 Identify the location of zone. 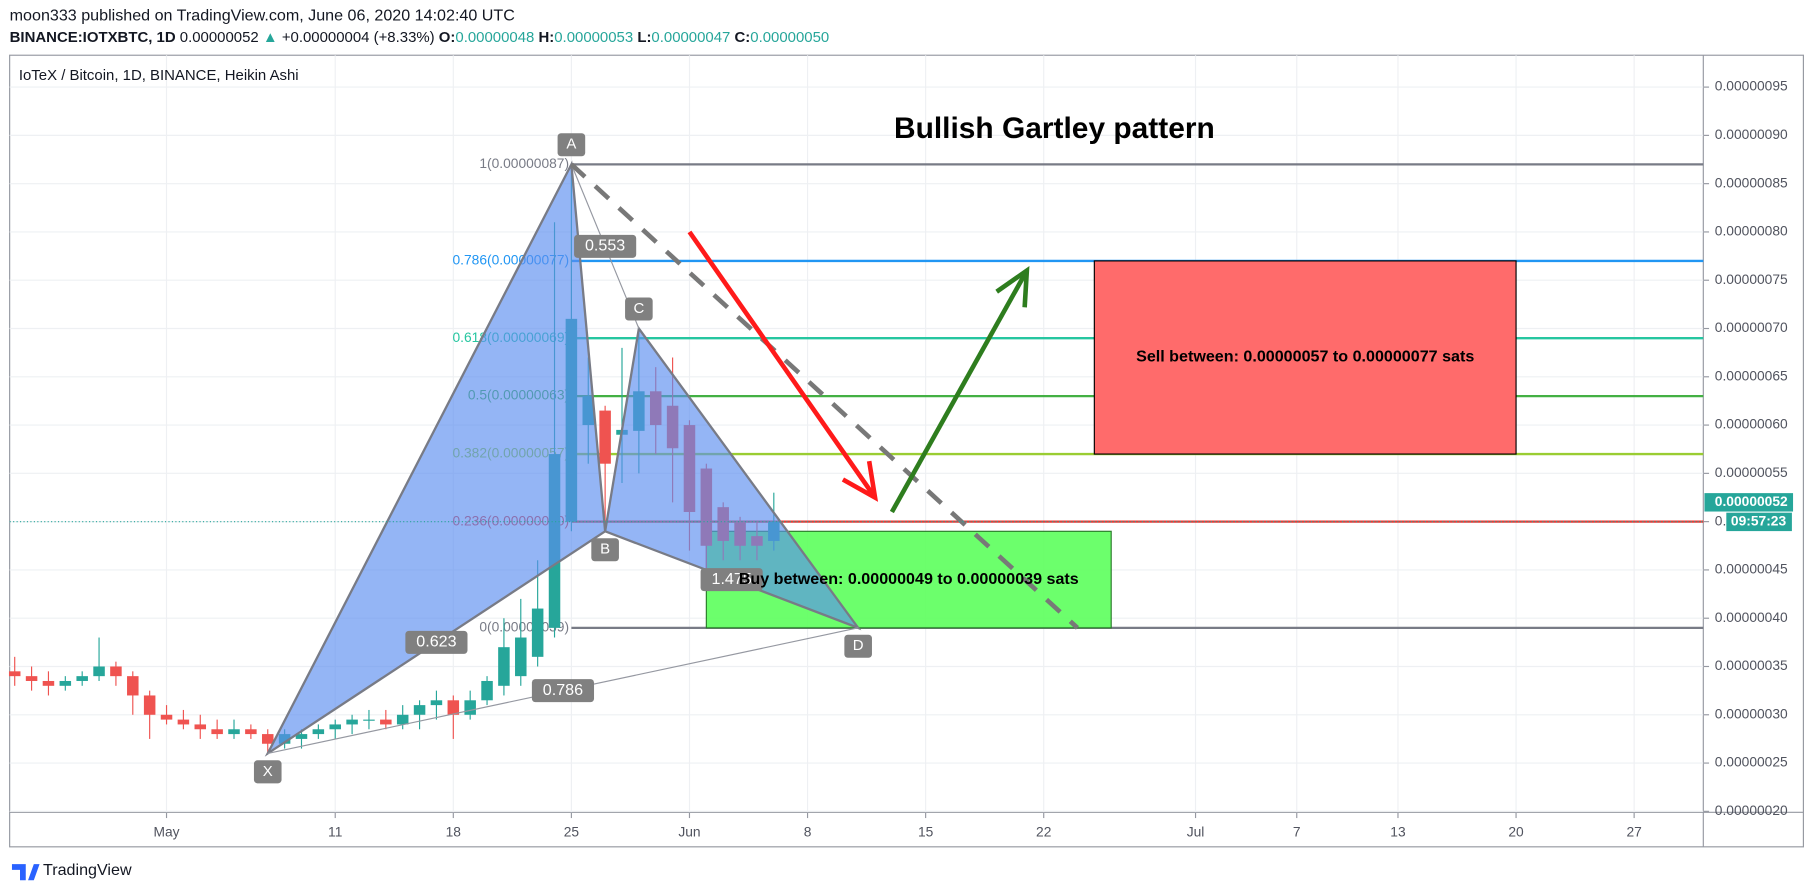
(1305, 357).